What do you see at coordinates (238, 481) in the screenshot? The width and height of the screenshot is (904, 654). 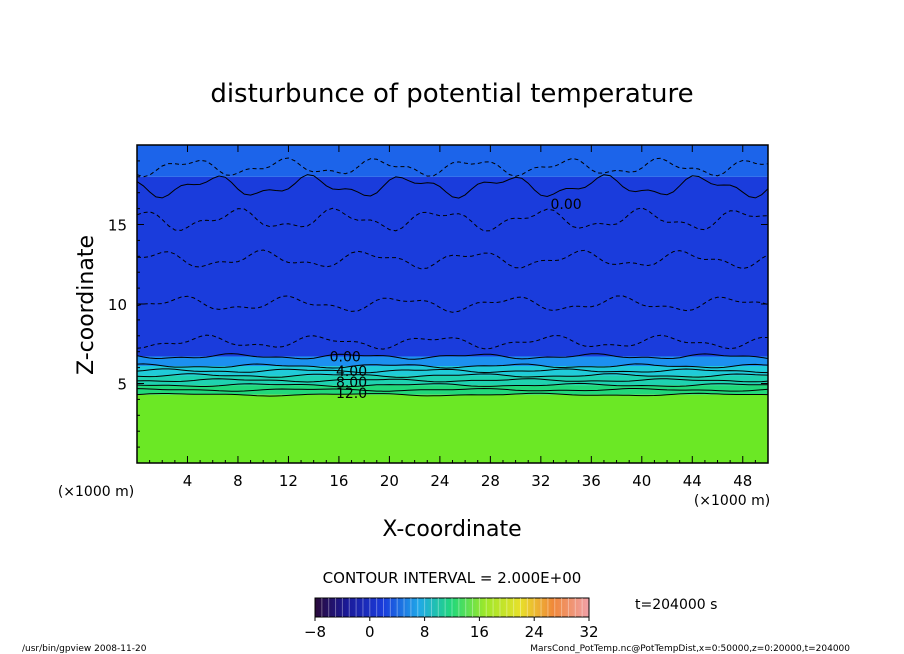 I see `x-tick-label-1: 8` at bounding box center [238, 481].